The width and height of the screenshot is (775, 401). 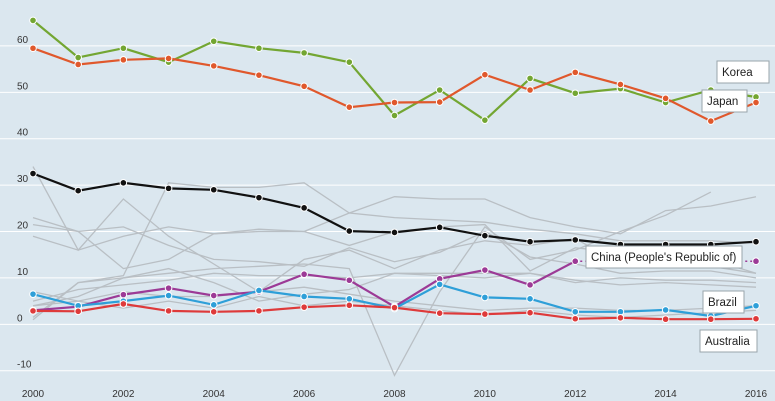 What do you see at coordinates (394, 102) in the screenshot?
I see `point-japan-2008` at bounding box center [394, 102].